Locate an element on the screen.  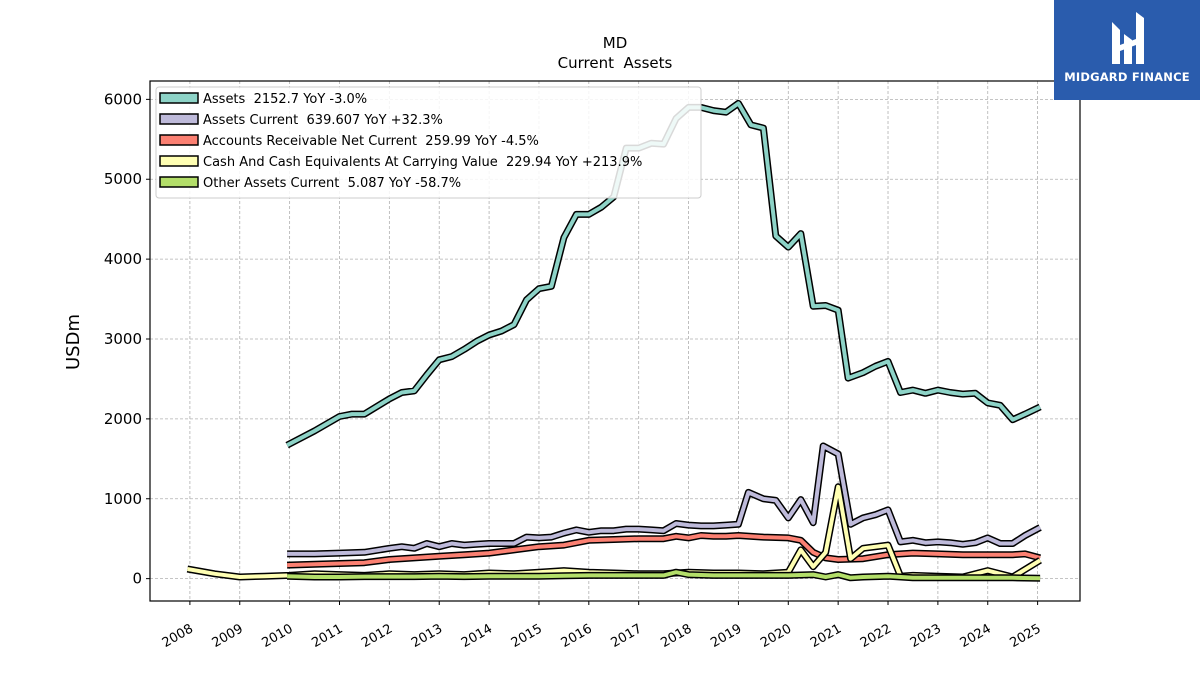
x-tick-label: 2024 is located at coordinates (976, 636).